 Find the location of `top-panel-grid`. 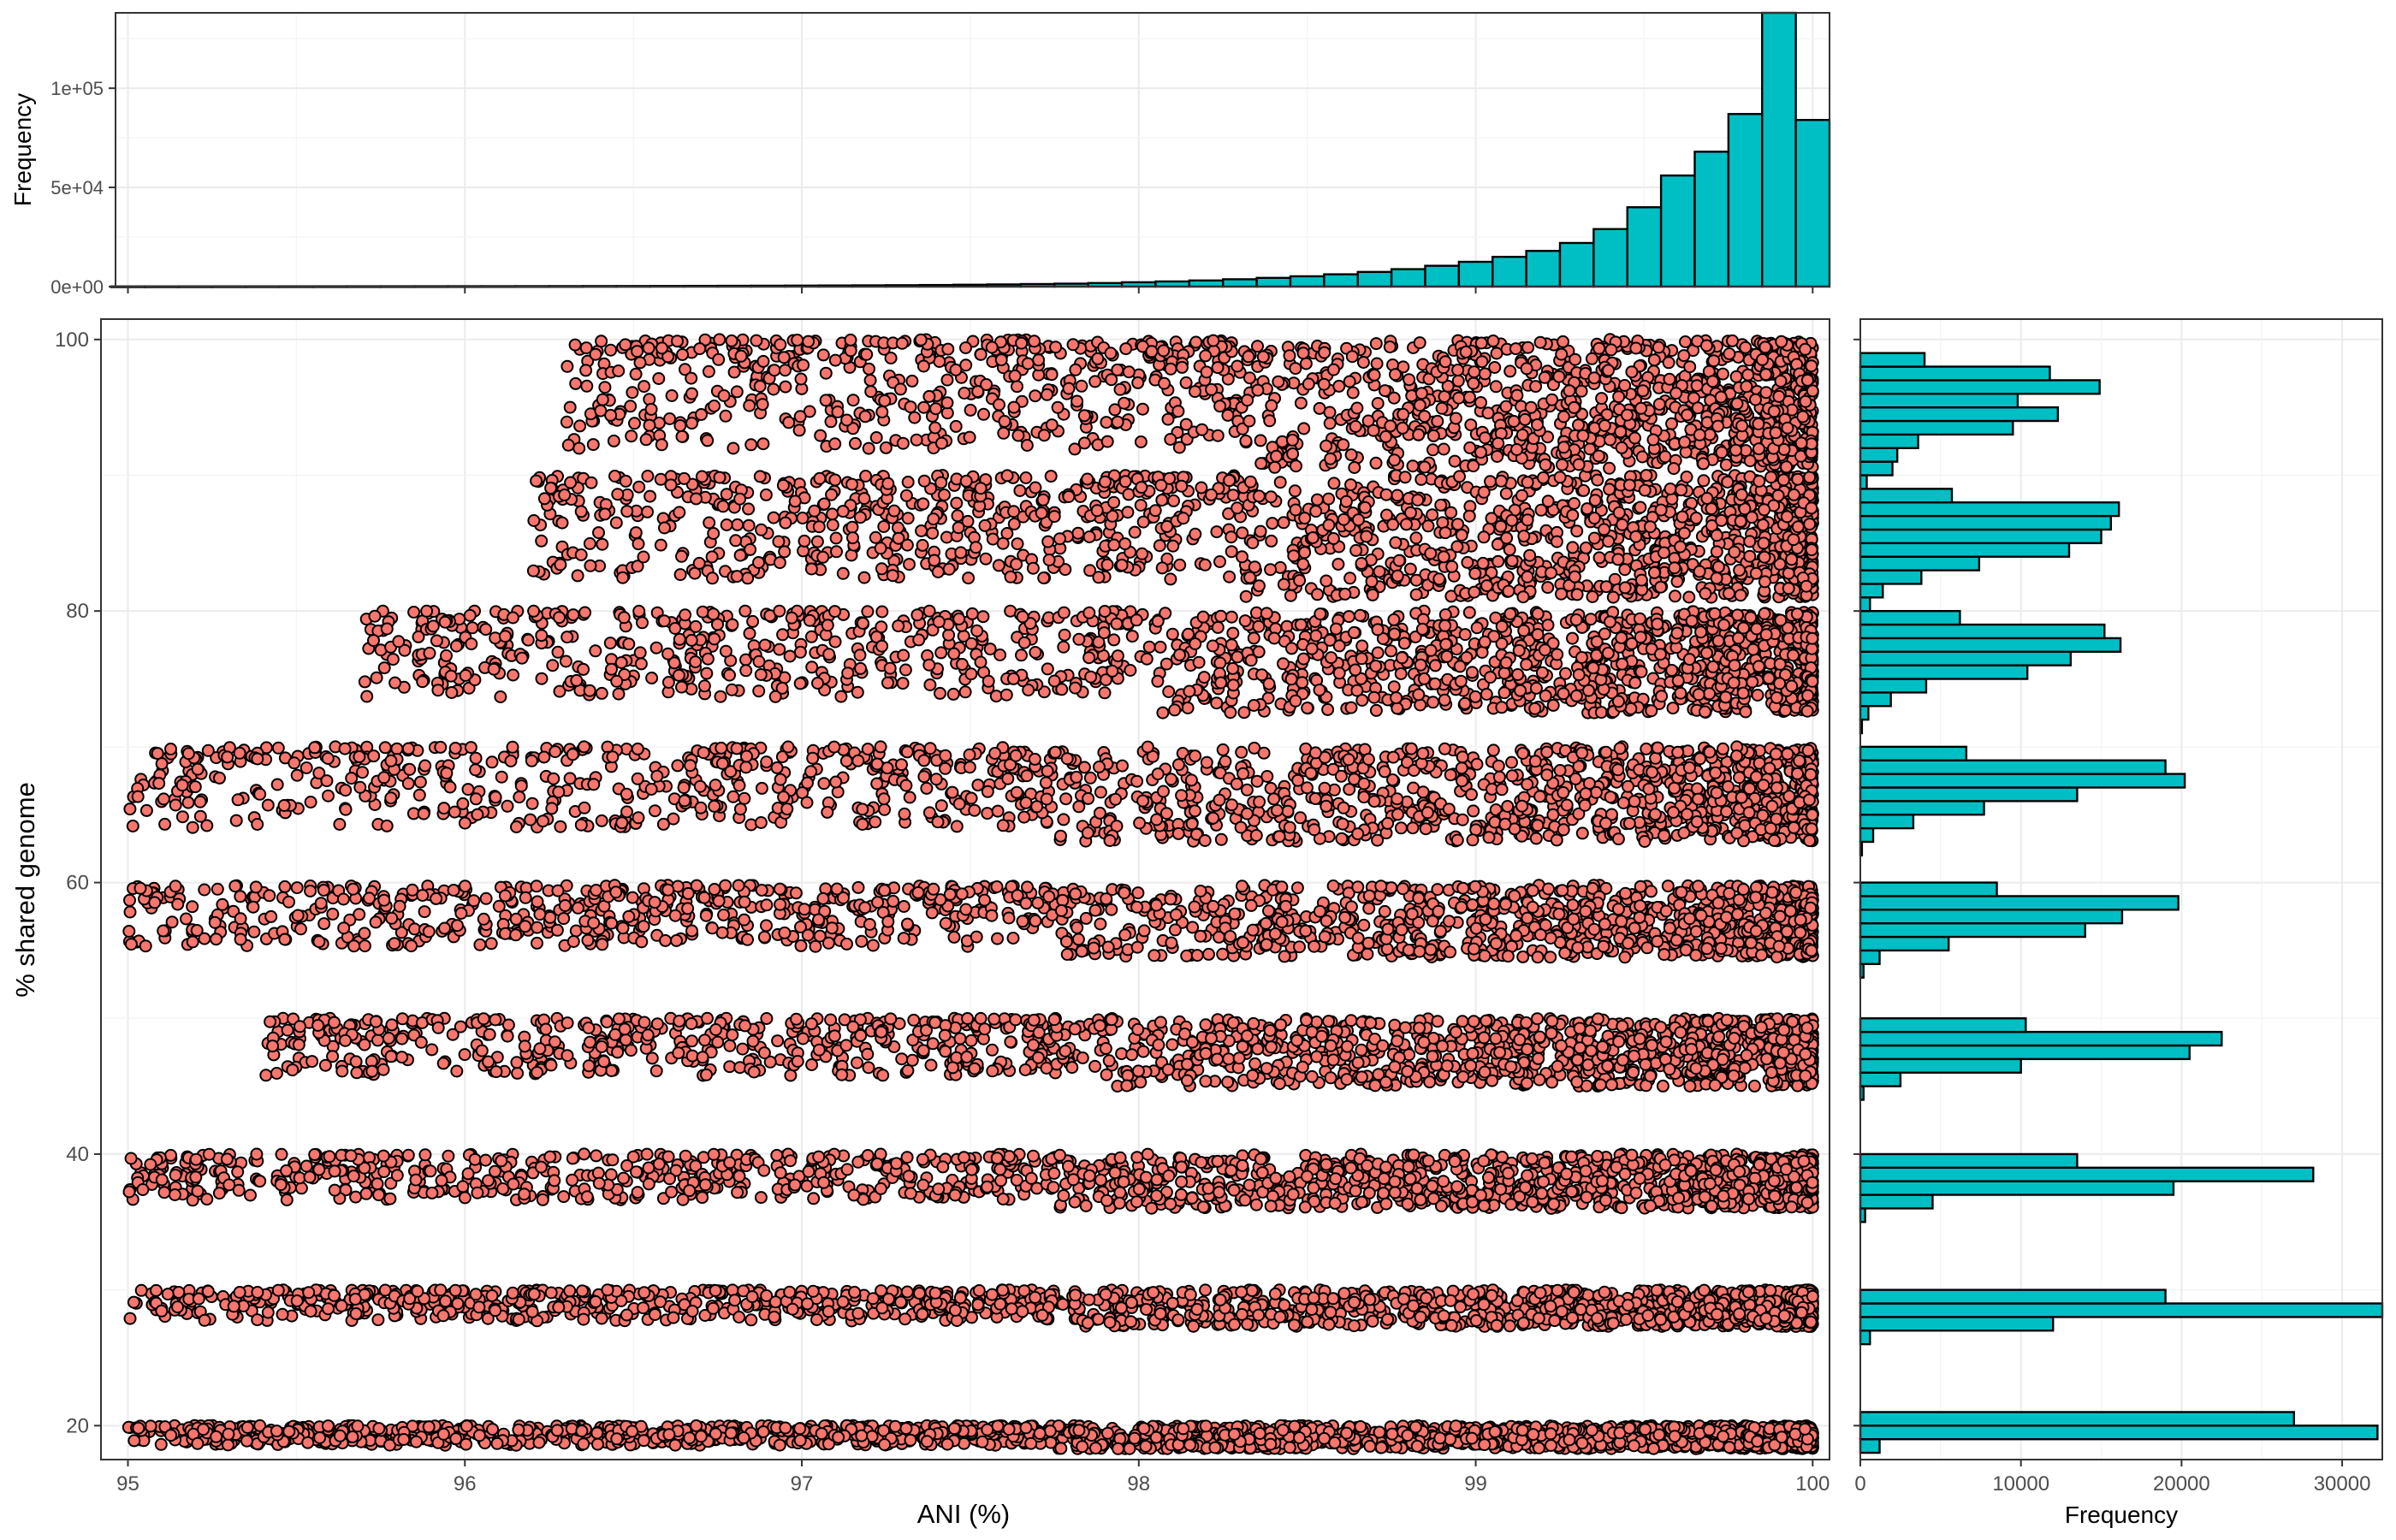

top-panel-grid is located at coordinates (973, 150).